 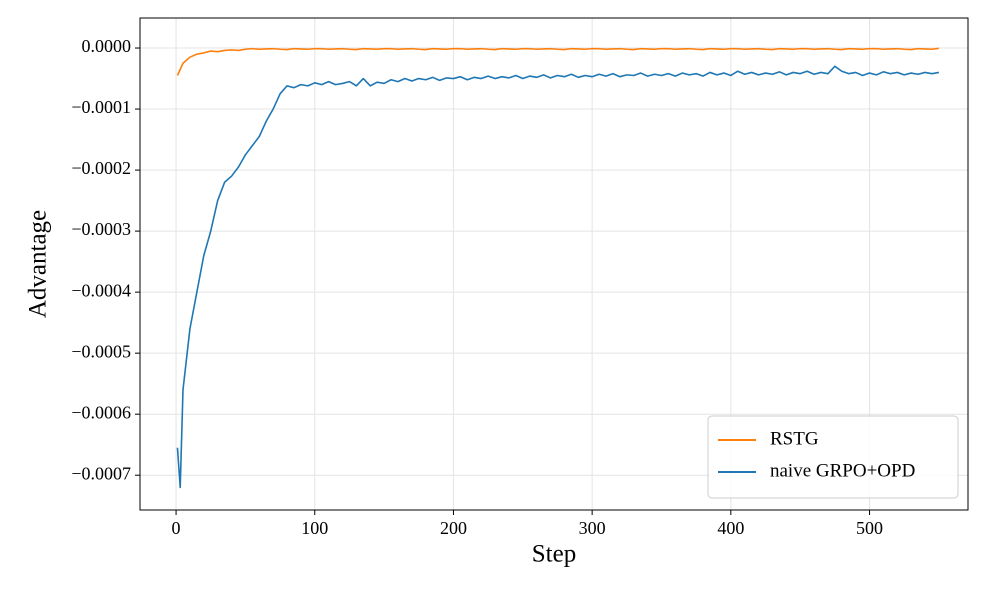 What do you see at coordinates (592, 528) in the screenshot?
I see `x-tick-label: 300` at bounding box center [592, 528].